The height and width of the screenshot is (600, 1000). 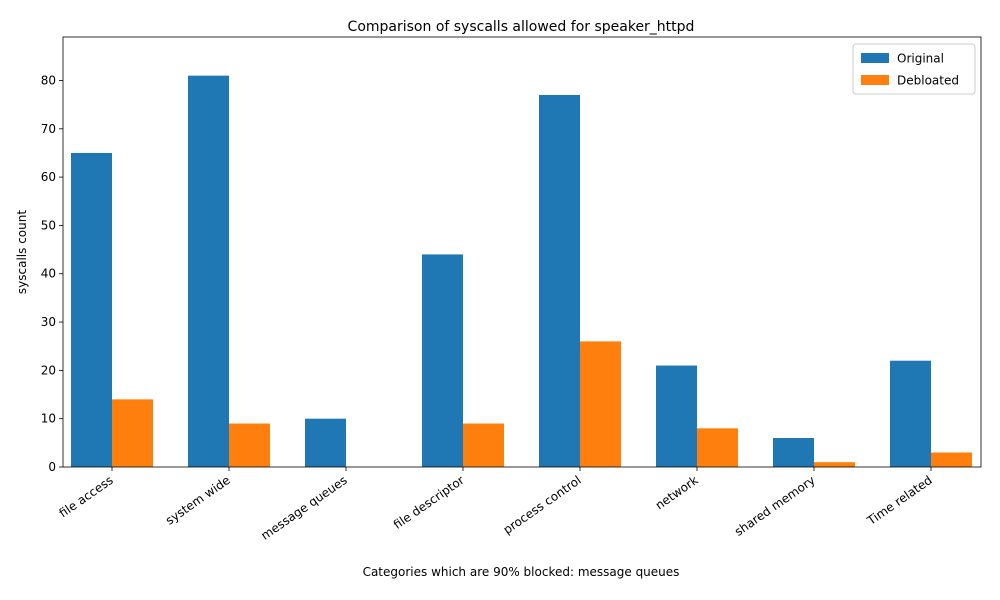 What do you see at coordinates (52, 467) in the screenshot?
I see `y-tick-label: 0` at bounding box center [52, 467].